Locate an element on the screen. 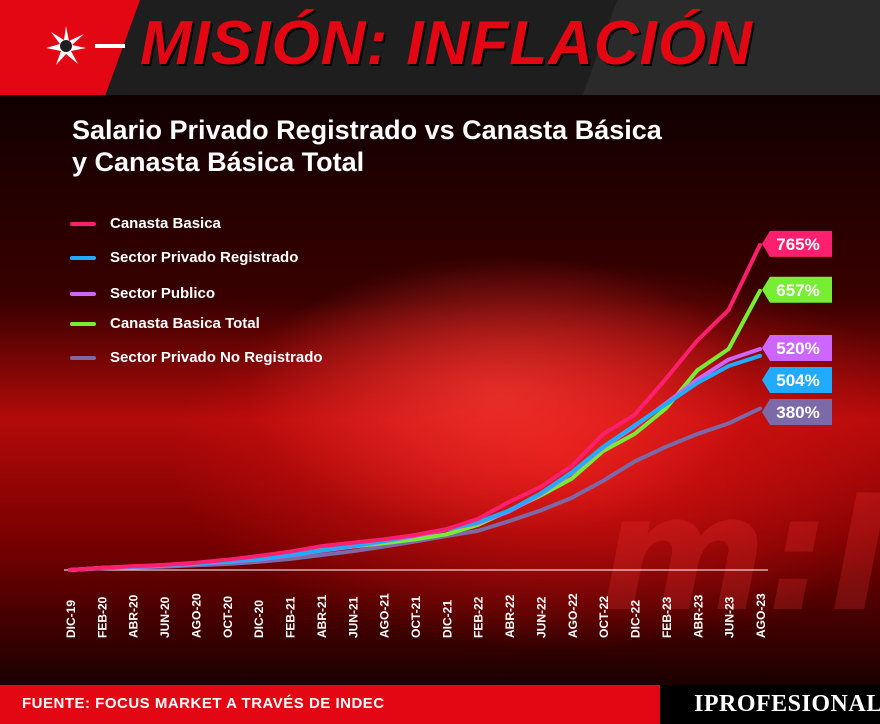 Image resolution: width=880 pixels, height=724 pixels. x-tick-label: JUN-20 is located at coordinates (165, 617).